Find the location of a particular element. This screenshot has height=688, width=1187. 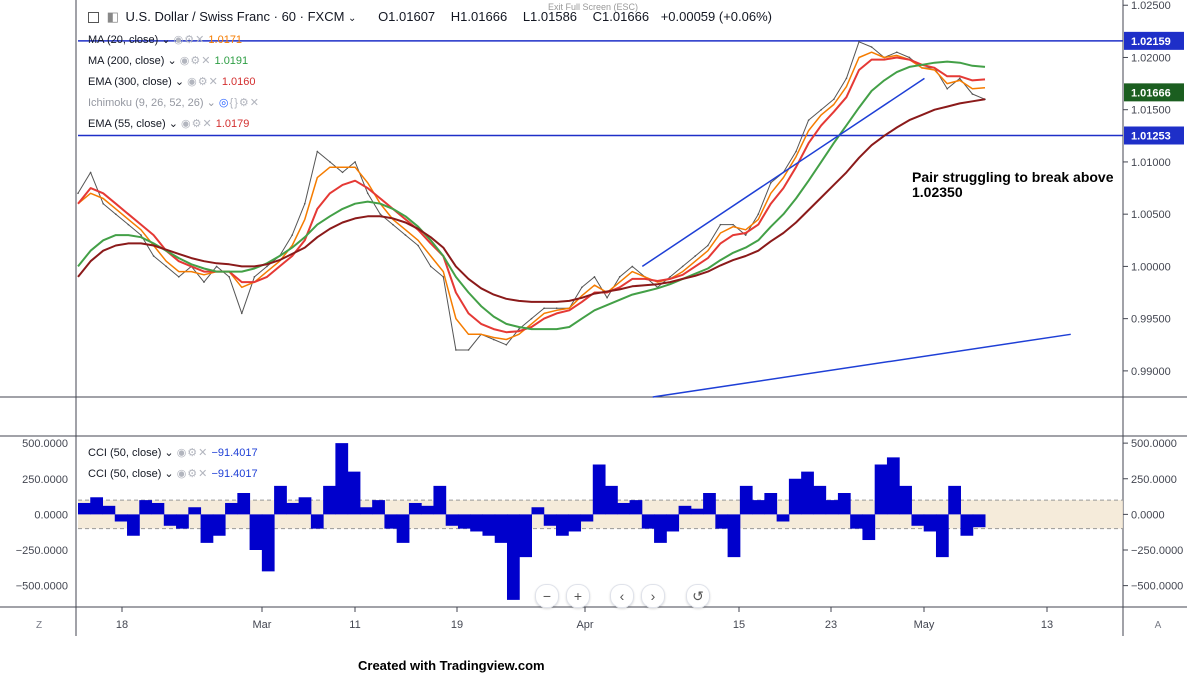

price-label-box is located at coordinates (1154, 40).